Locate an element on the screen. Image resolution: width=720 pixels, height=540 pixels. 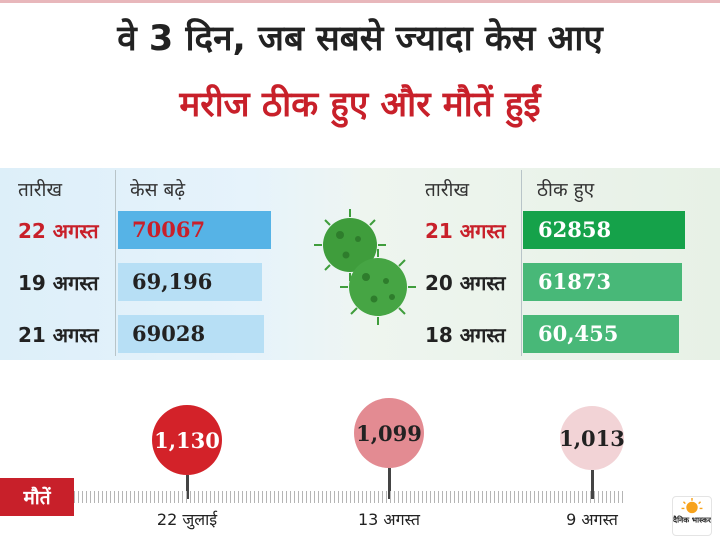
recoveries-header-divider is located at coordinates (521, 263).